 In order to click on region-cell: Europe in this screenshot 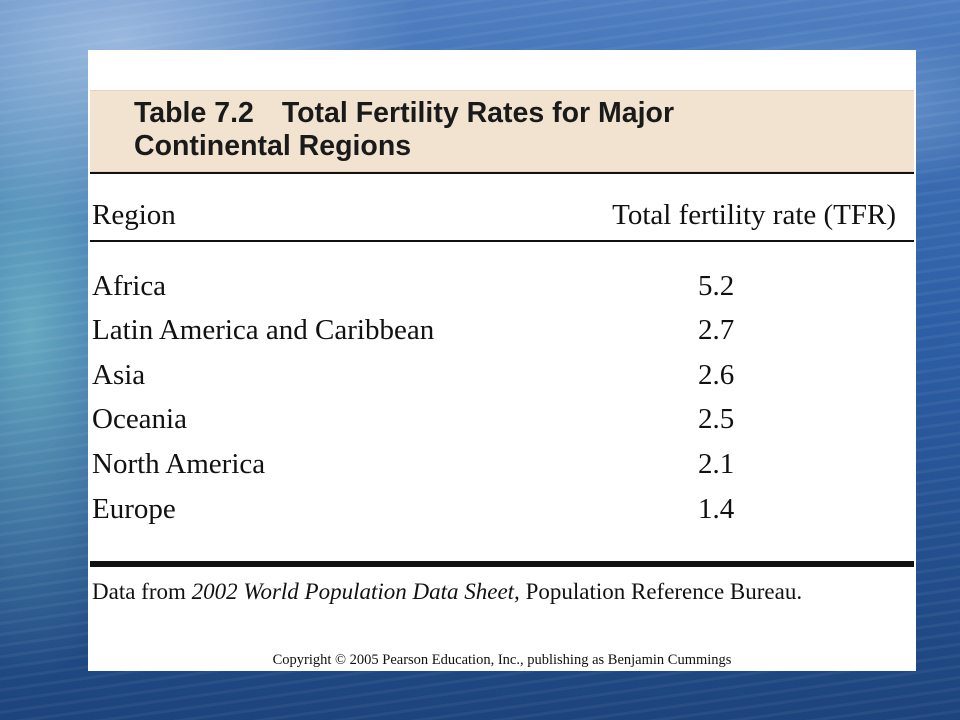, I will do `click(134, 509)`.